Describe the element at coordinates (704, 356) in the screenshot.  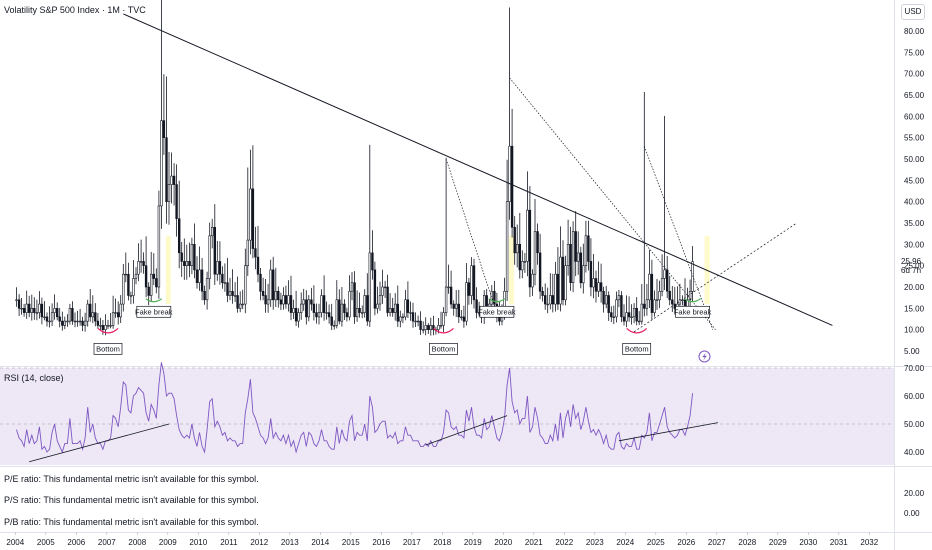
I see `lightning-icon` at that location.